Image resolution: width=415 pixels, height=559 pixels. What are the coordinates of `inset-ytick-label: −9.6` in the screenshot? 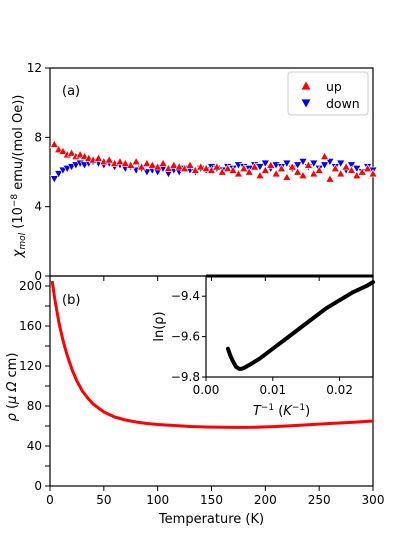 It's located at (185, 337).